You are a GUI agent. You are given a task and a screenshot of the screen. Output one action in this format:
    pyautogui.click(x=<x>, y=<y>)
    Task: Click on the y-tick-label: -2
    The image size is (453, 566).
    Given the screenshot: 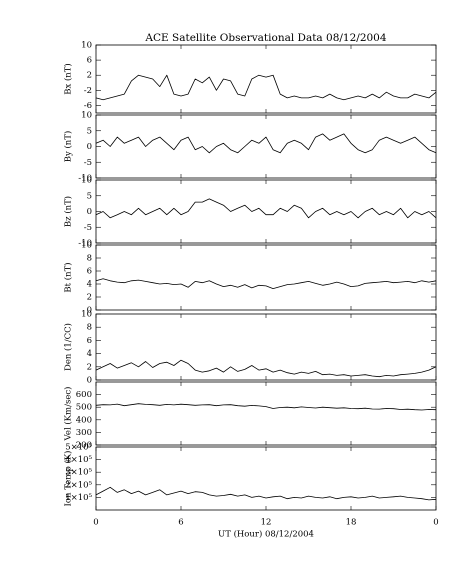 What is the action you would take?
    pyautogui.click(x=88, y=91)
    